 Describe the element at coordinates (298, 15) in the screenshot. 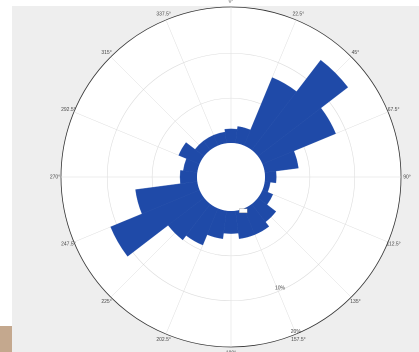

I see `direction-label: 22.5°` at that location.